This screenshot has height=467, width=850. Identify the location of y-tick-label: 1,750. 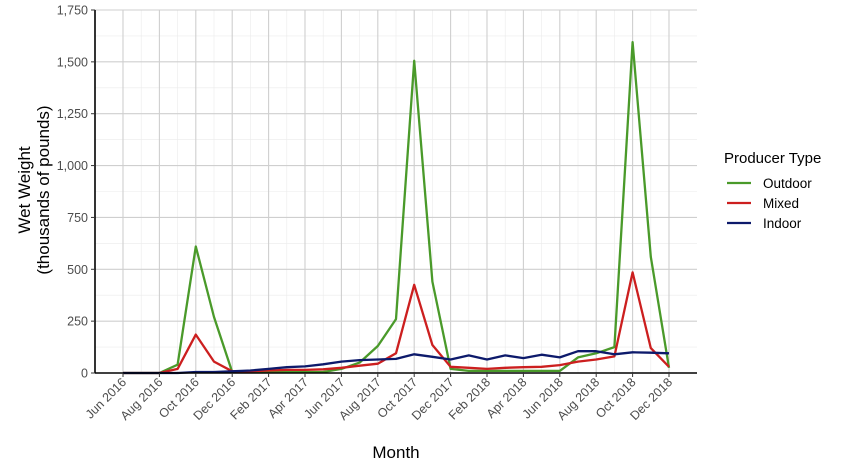
(72, 11).